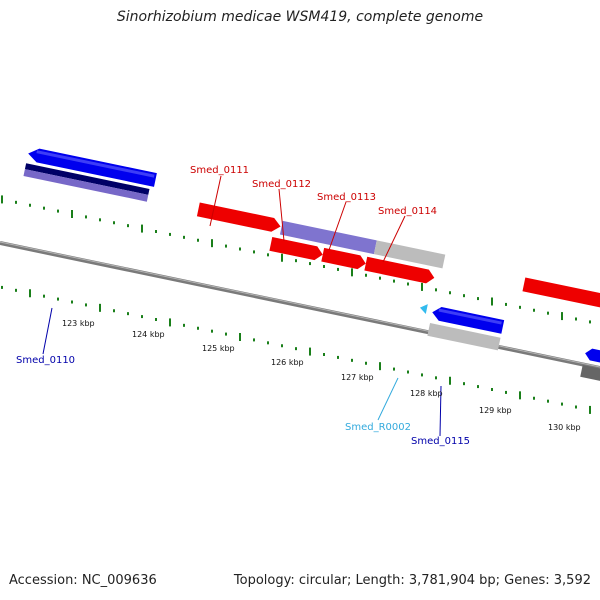 This screenshot has width=600, height=600. What do you see at coordinates (346, 197) in the screenshot?
I see `gene-label-smed-0113: Smed_0113` at bounding box center [346, 197].